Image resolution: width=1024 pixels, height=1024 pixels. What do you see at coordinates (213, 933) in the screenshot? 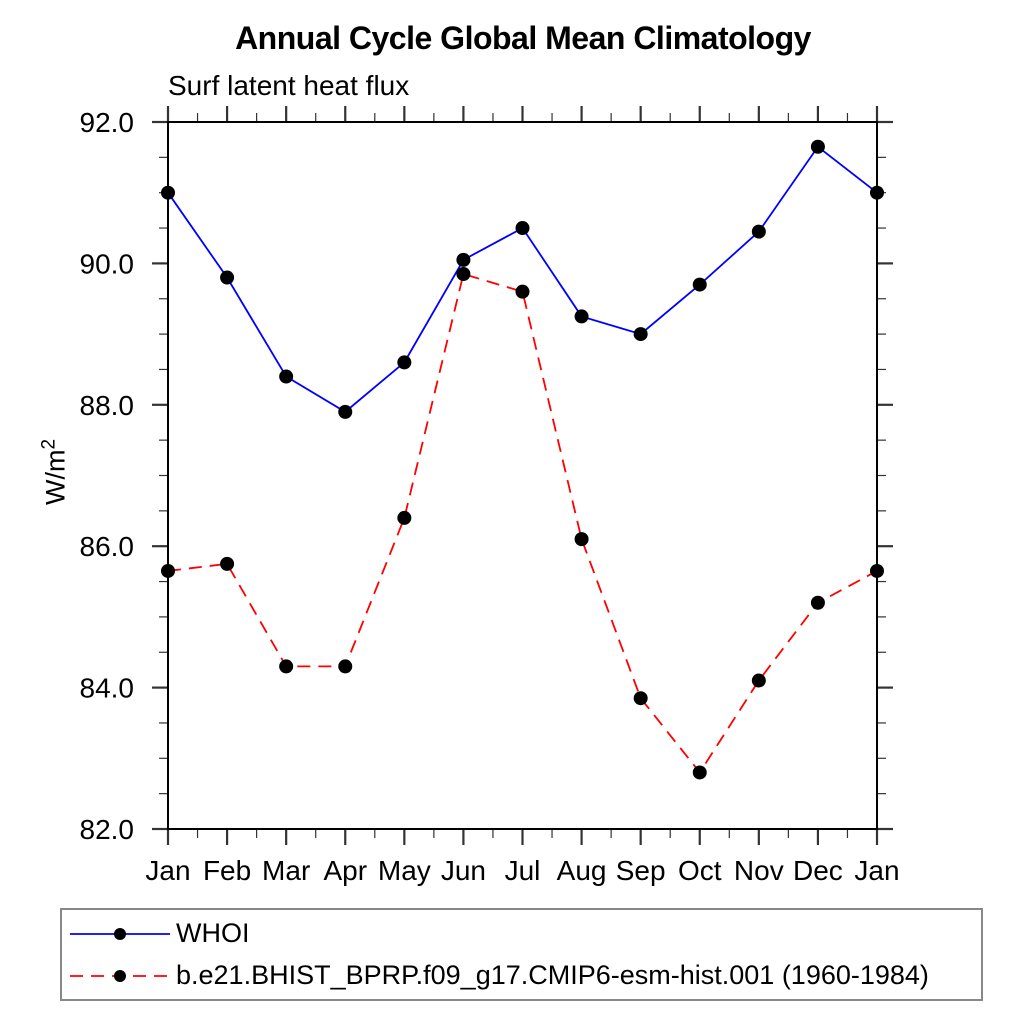
I see `legend-label-whoi: WHOI` at bounding box center [213, 933].